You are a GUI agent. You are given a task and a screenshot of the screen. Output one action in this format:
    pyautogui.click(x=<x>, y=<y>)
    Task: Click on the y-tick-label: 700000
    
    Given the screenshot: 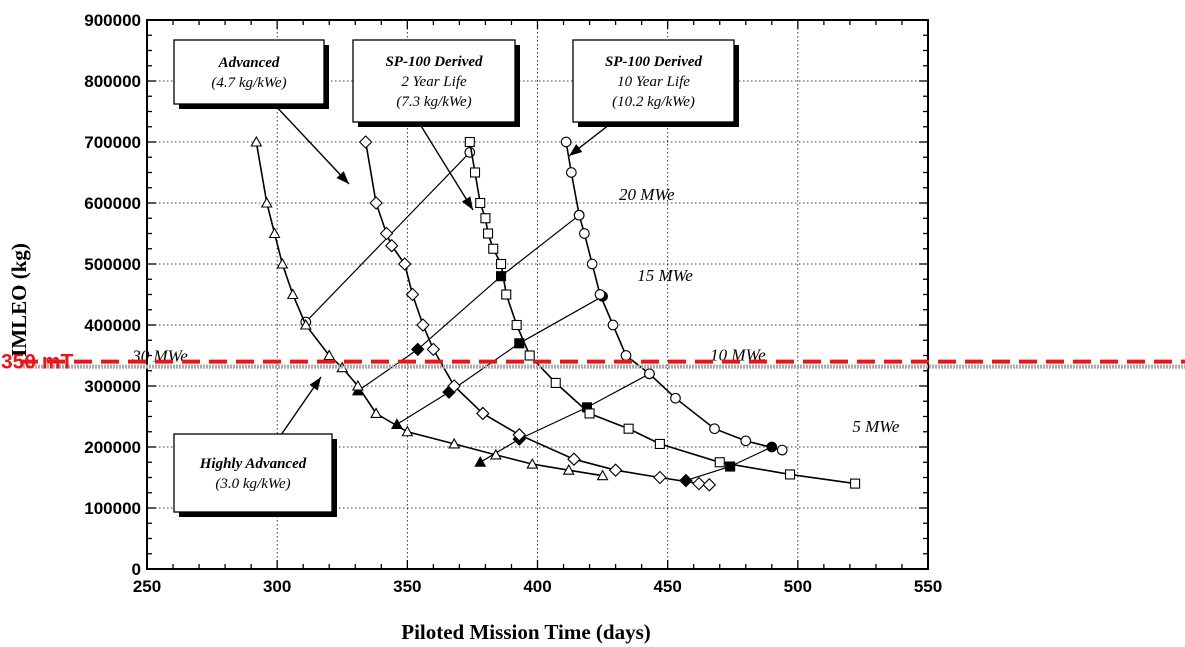 What is the action you would take?
    pyautogui.click(x=112, y=142)
    